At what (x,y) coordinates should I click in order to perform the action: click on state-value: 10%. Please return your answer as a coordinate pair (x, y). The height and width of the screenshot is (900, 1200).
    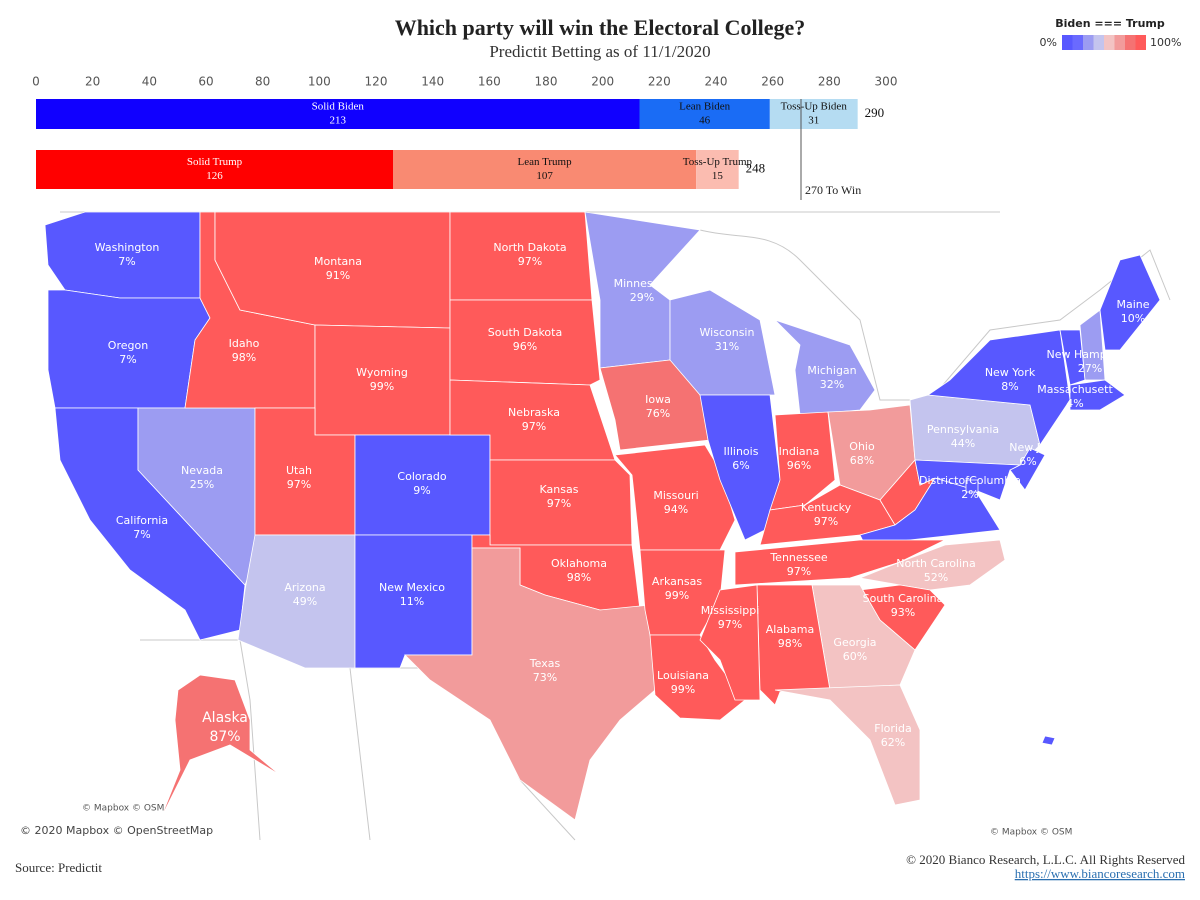
    Looking at the image, I should click on (1133, 318).